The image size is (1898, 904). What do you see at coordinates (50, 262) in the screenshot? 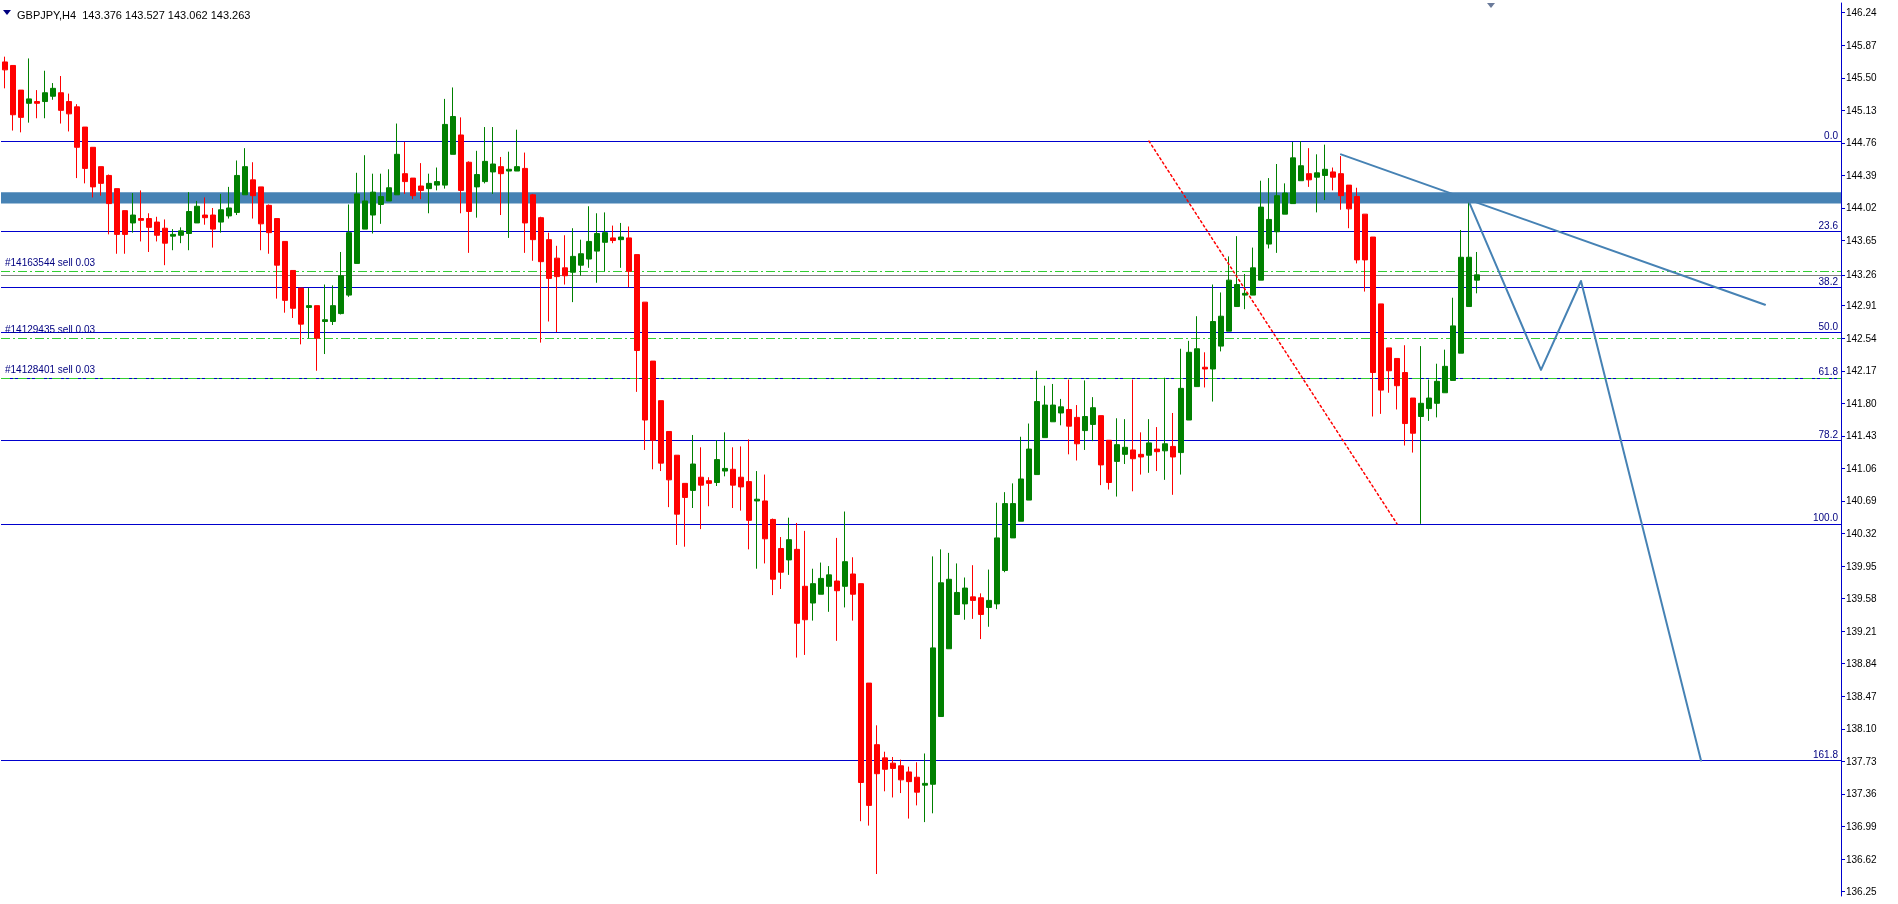
I see `ref-line-label: #14163544 sell 0.03` at bounding box center [50, 262].